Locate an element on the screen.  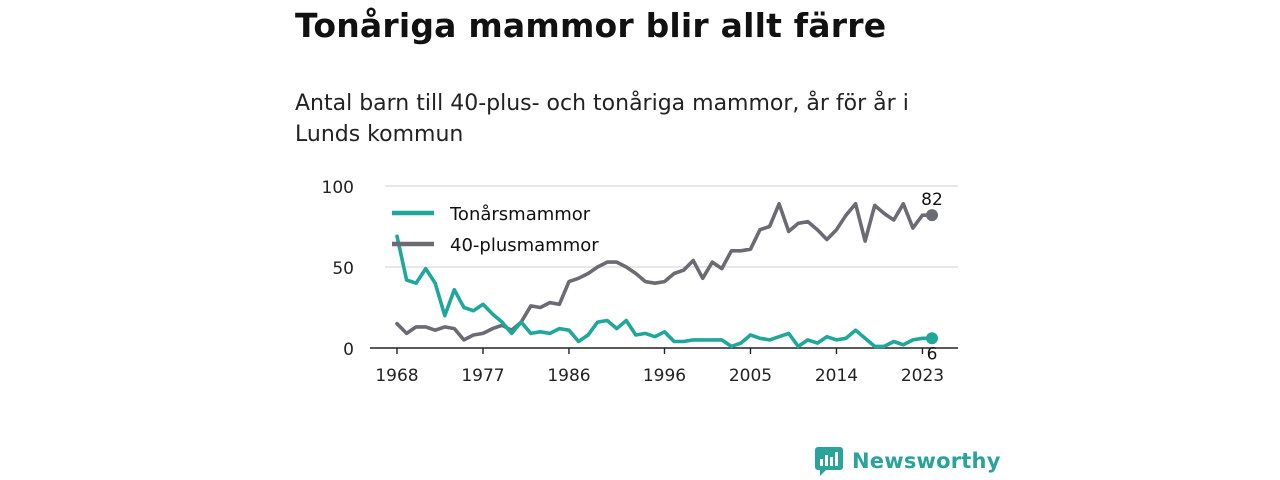
y-tick-label: 0 is located at coordinates (348, 350).